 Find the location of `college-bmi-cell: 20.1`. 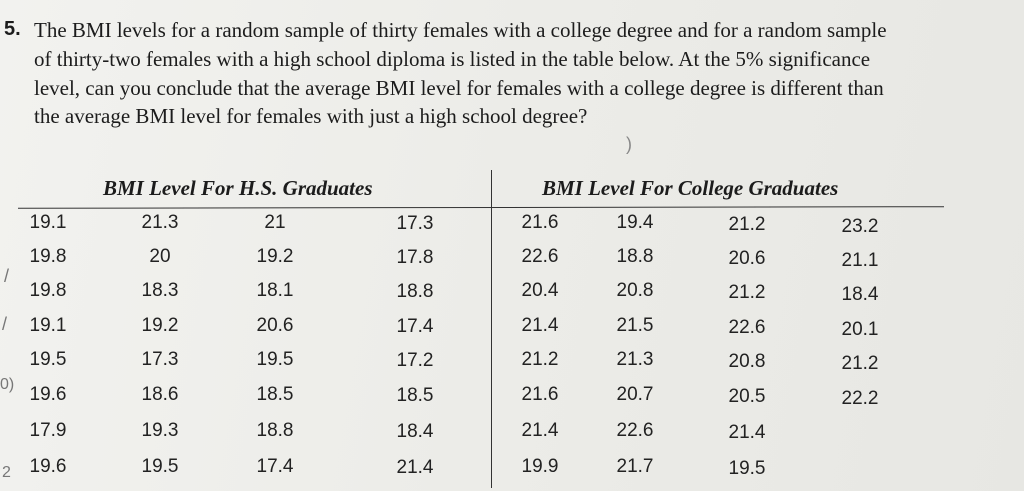

college-bmi-cell: 20.1 is located at coordinates (860, 329).